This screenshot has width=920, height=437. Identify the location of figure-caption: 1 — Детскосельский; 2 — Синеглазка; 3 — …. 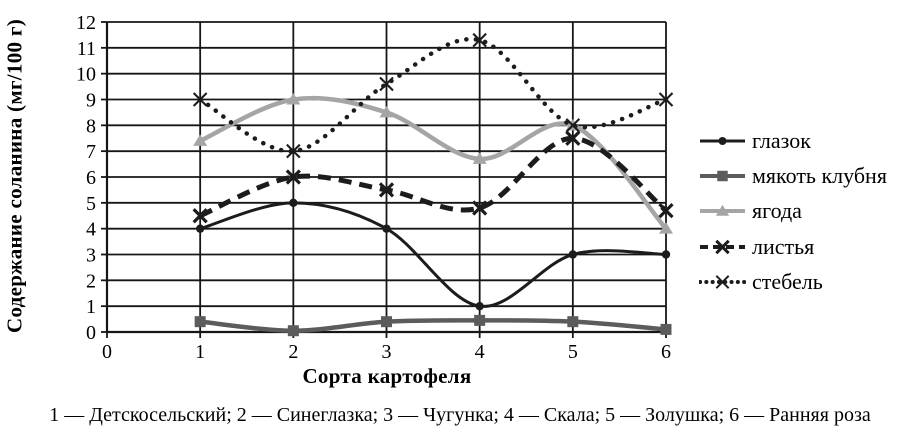
(460, 415).